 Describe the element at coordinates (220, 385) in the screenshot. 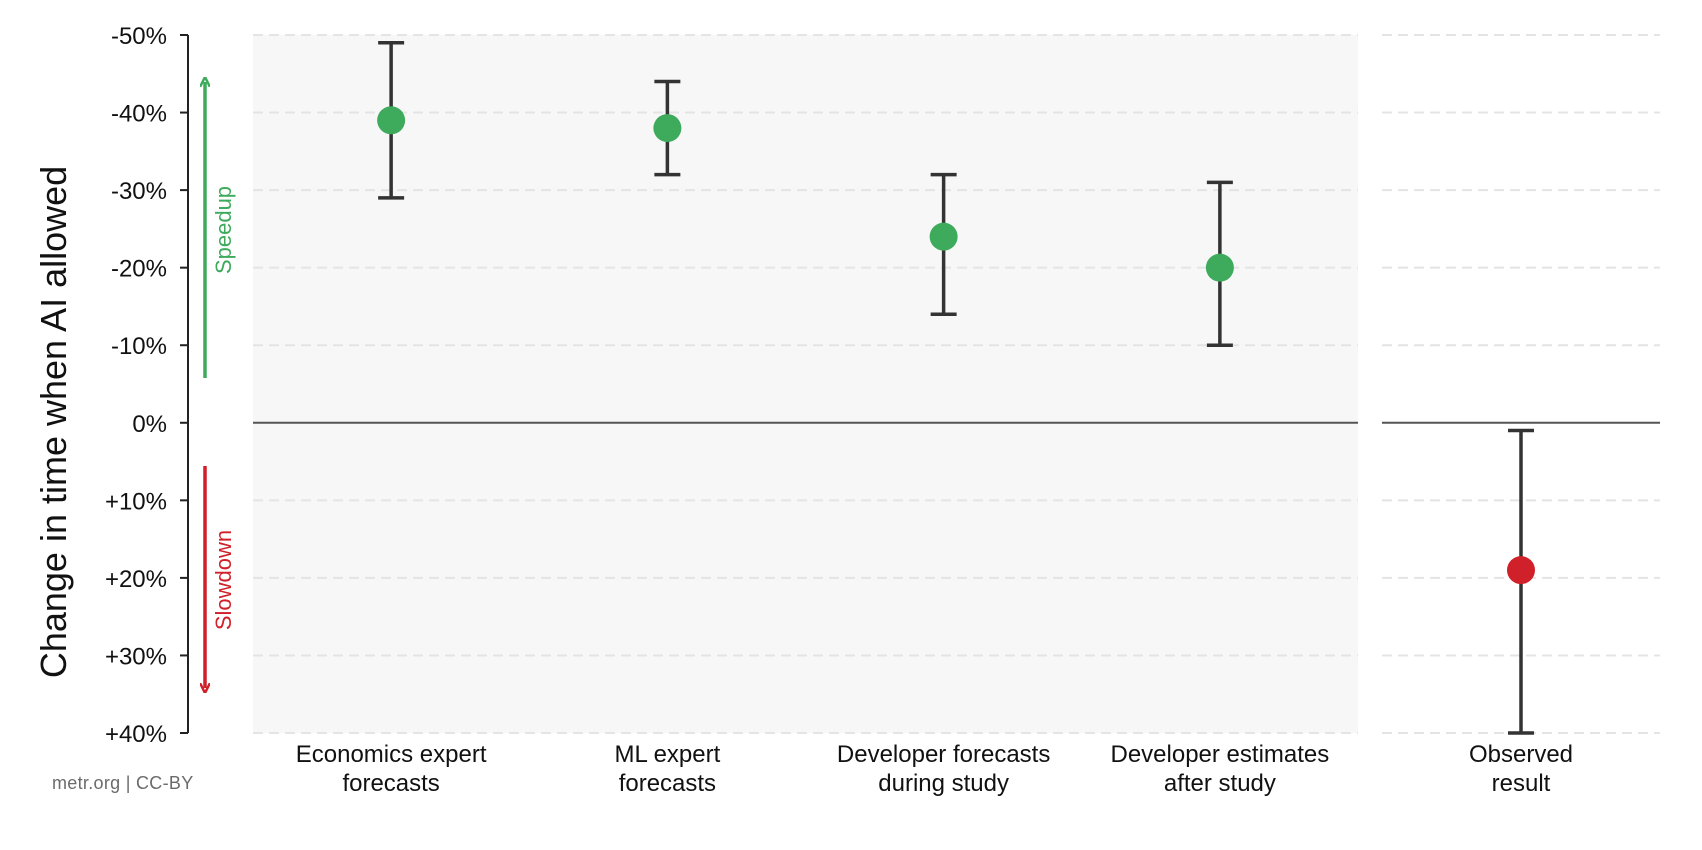

I see `annotations: Speedup Slowdown` at that location.